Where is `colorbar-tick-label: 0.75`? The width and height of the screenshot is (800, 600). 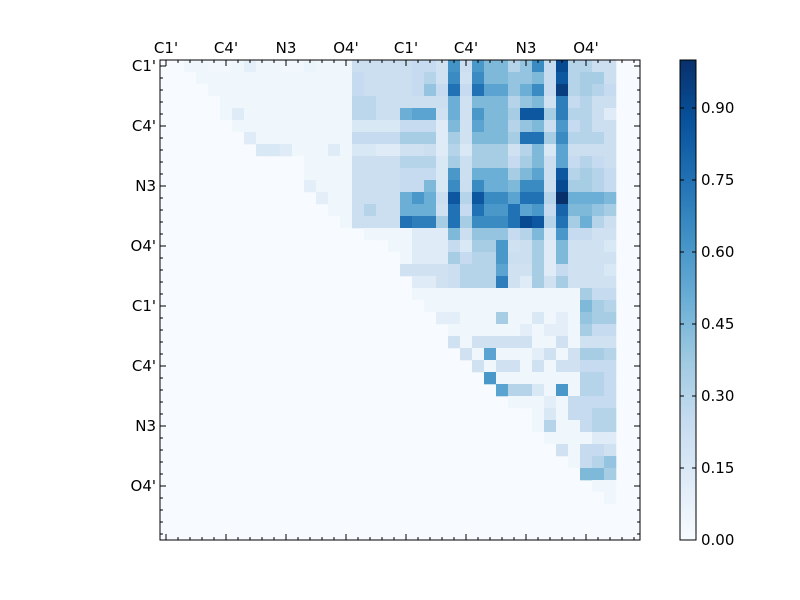
colorbar-tick-label: 0.75 is located at coordinates (717, 180).